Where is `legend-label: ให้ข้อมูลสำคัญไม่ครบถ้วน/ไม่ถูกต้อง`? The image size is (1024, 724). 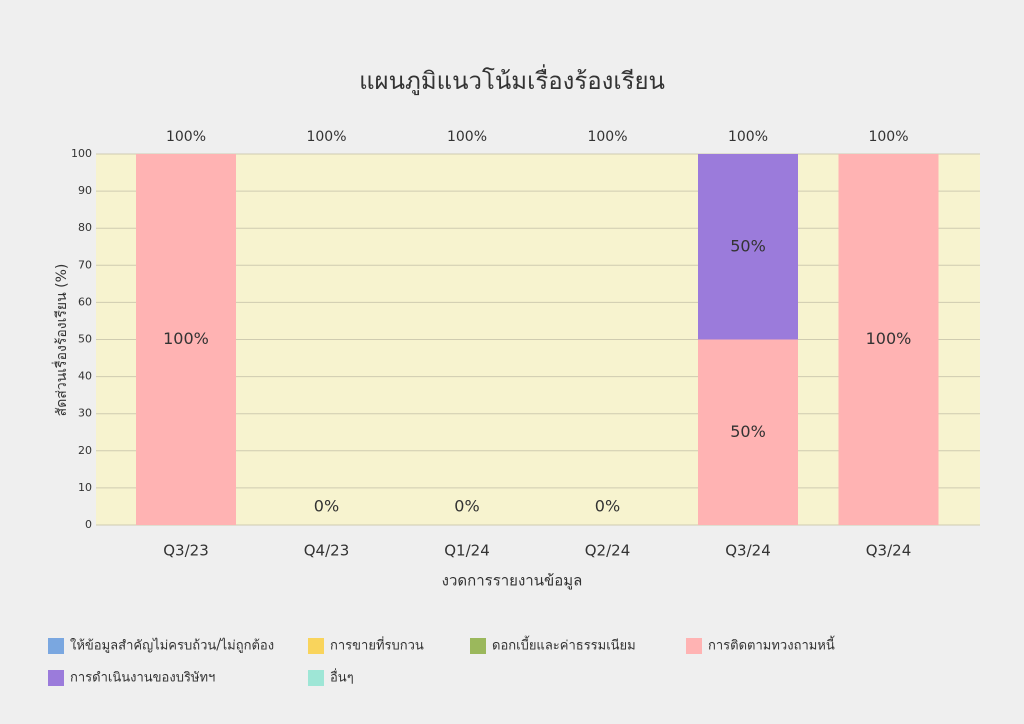
legend-label: ให้ข้อมูลสำคัญไม่ครบถ้วน/ไม่ถูกต้อง is located at coordinates (172, 646).